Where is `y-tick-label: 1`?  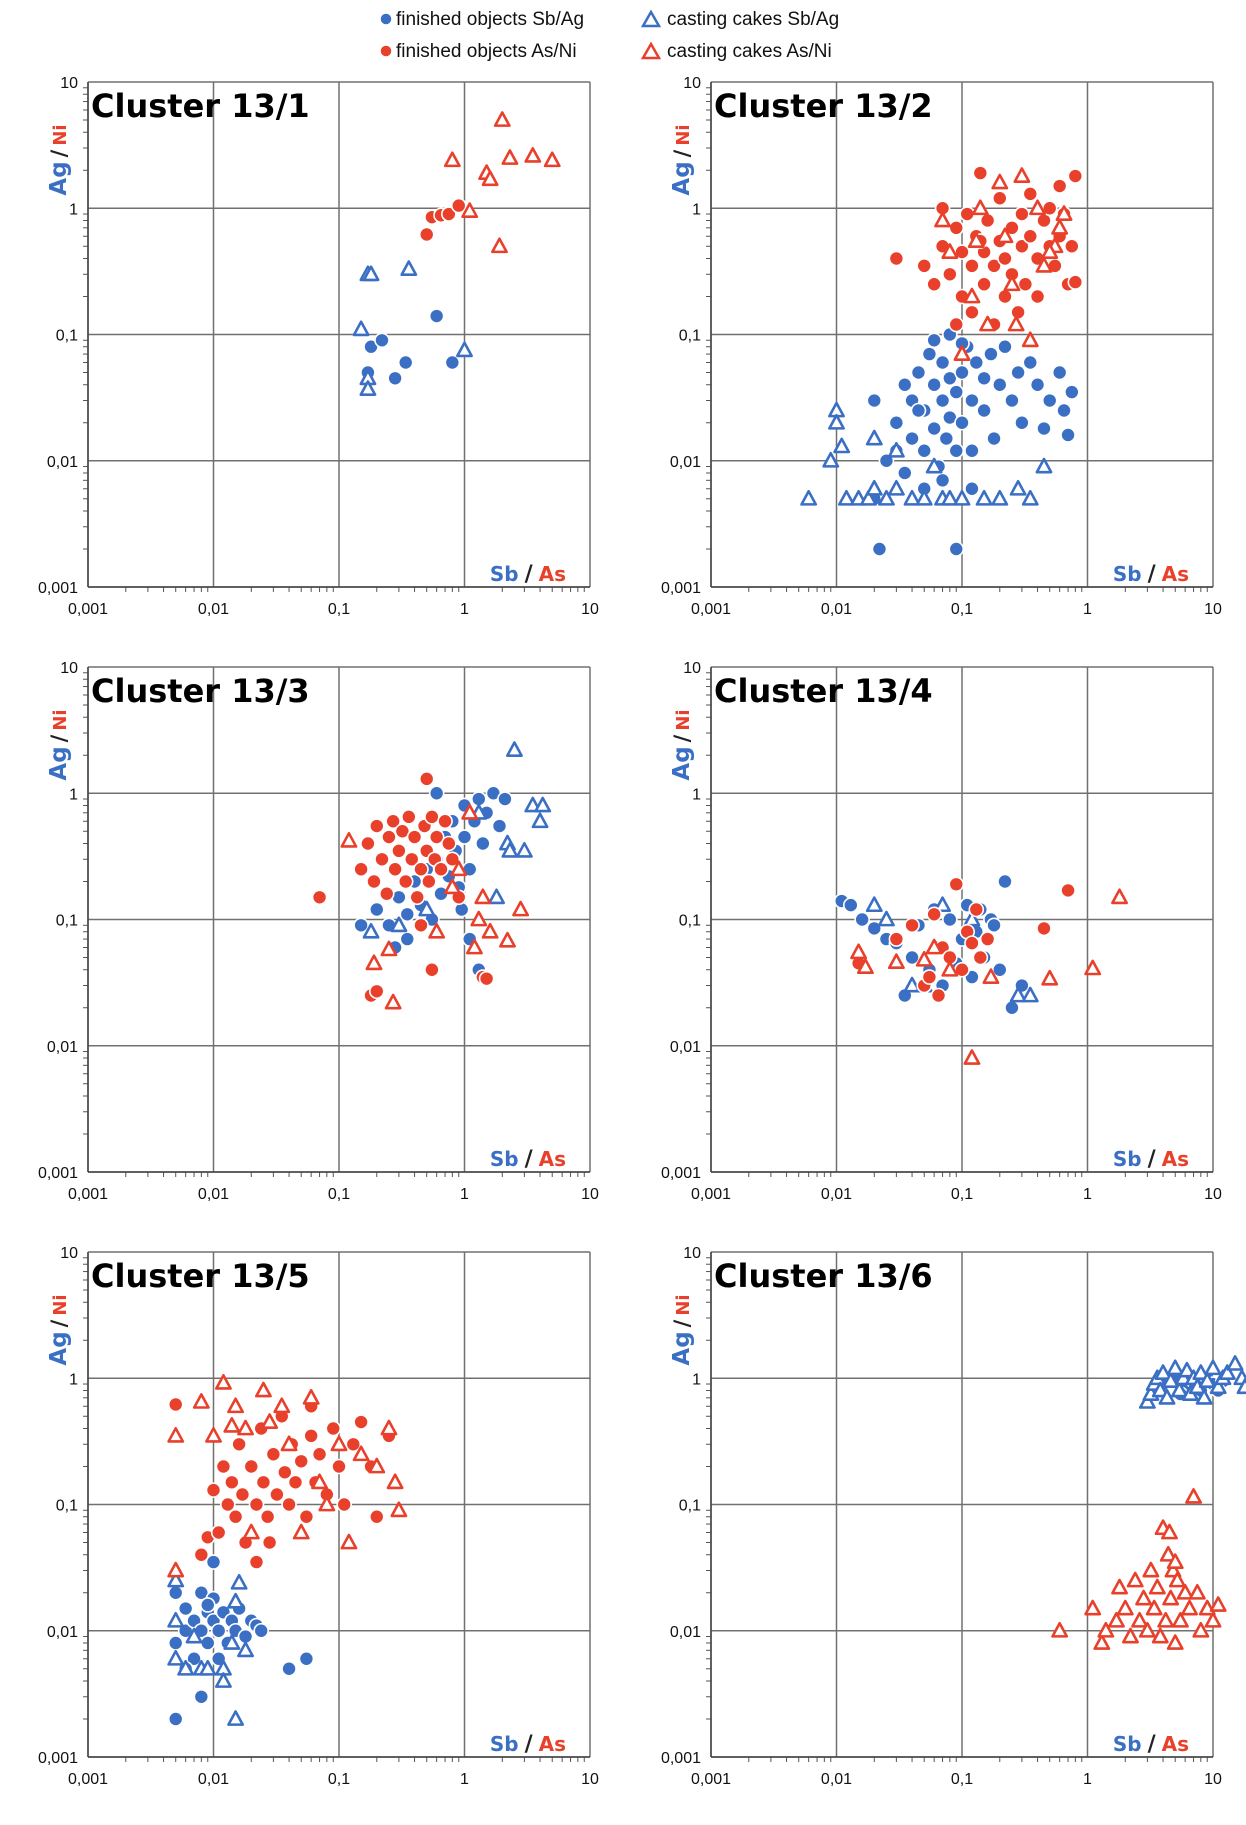
y-tick-label: 1 is located at coordinates (696, 209).